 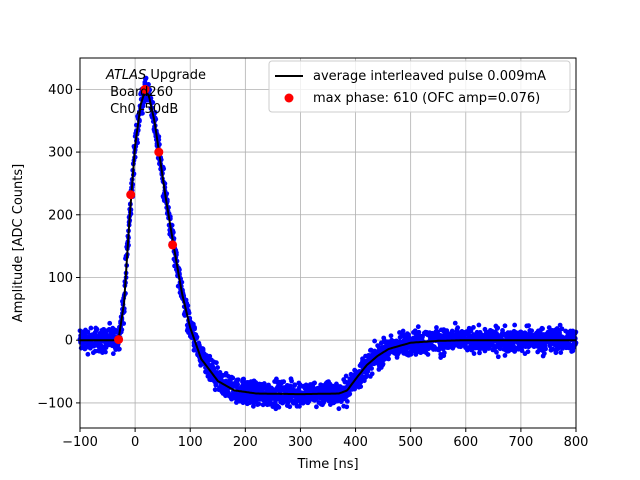 What do you see at coordinates (190, 442) in the screenshot?
I see `x-tick-label: 100` at bounding box center [190, 442].